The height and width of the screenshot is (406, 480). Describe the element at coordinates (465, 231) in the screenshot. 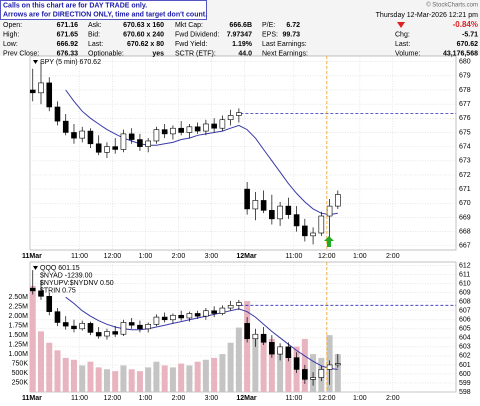

I see `y-tick-label: 668` at that location.